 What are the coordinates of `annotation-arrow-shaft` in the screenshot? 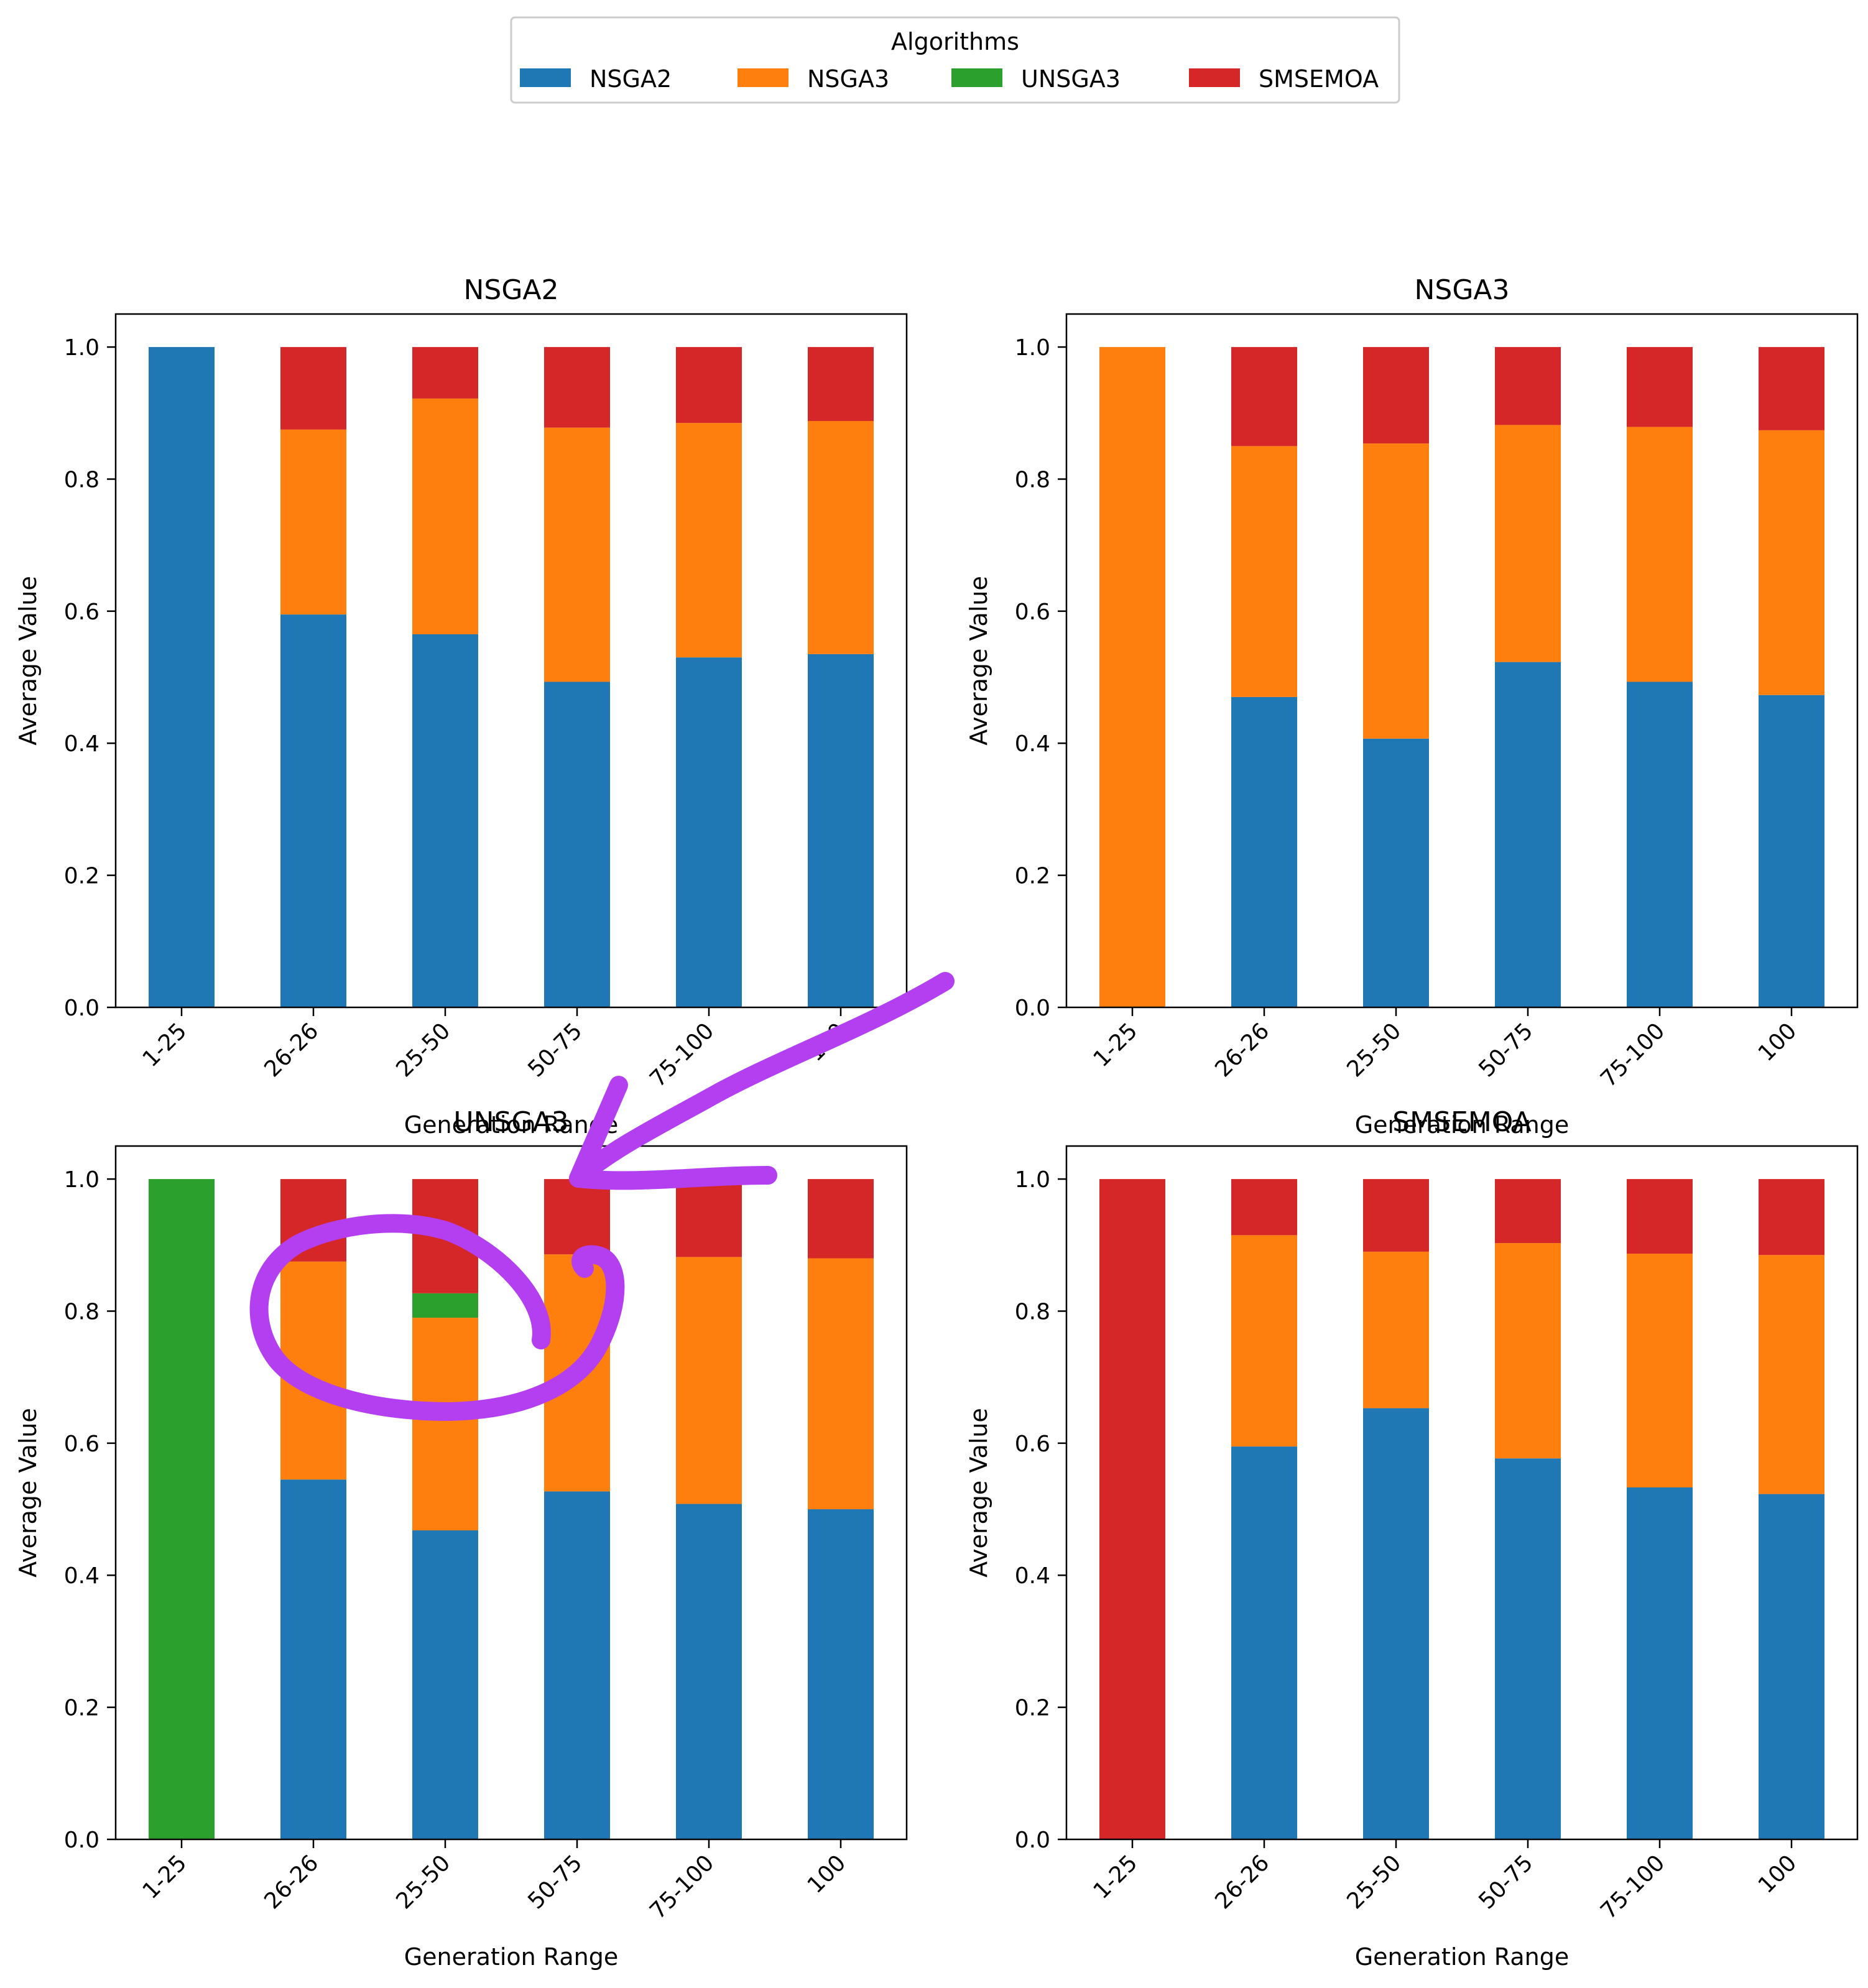 It's located at (762, 1080).